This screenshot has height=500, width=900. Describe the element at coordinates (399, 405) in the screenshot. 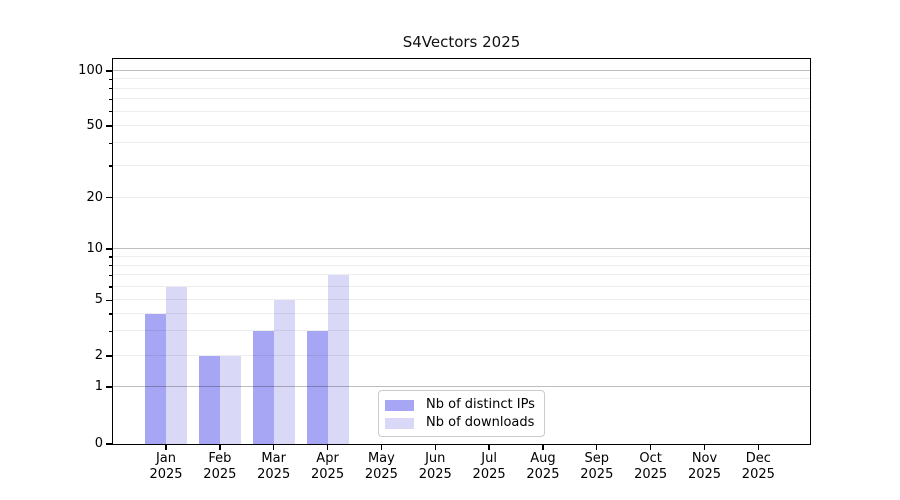

I see `legend-swatch-distinct-ips-icon` at that location.